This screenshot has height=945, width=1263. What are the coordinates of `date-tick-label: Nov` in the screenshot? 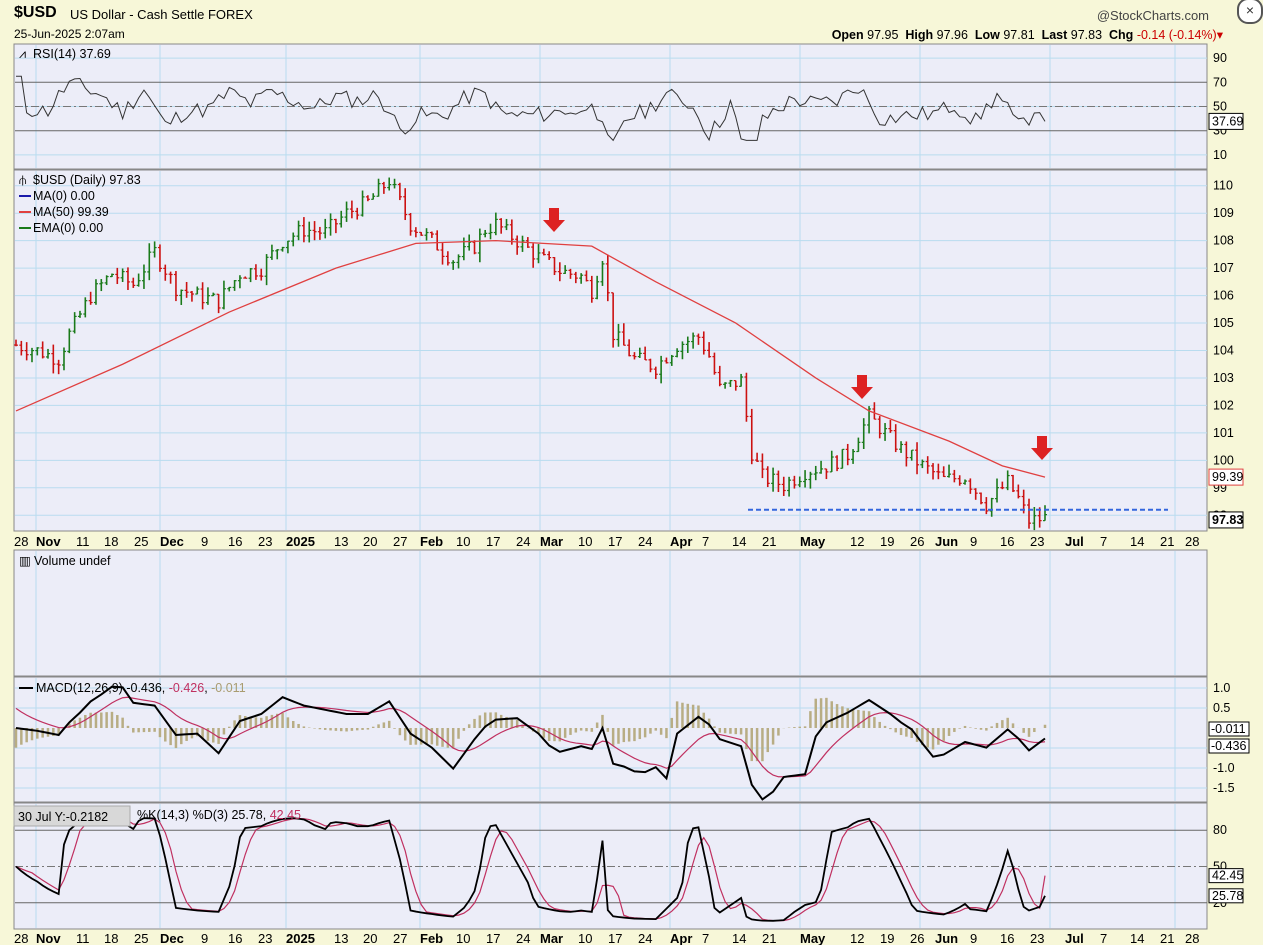 It's located at (48, 541).